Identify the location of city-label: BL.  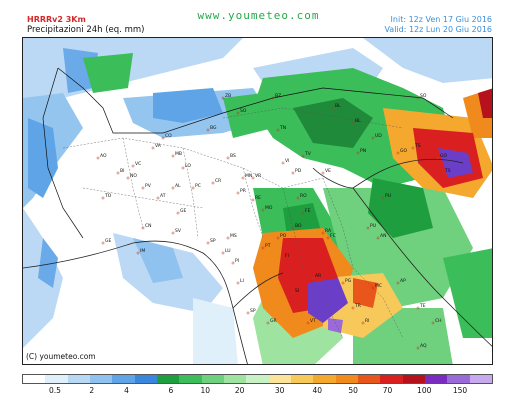
(358, 121).